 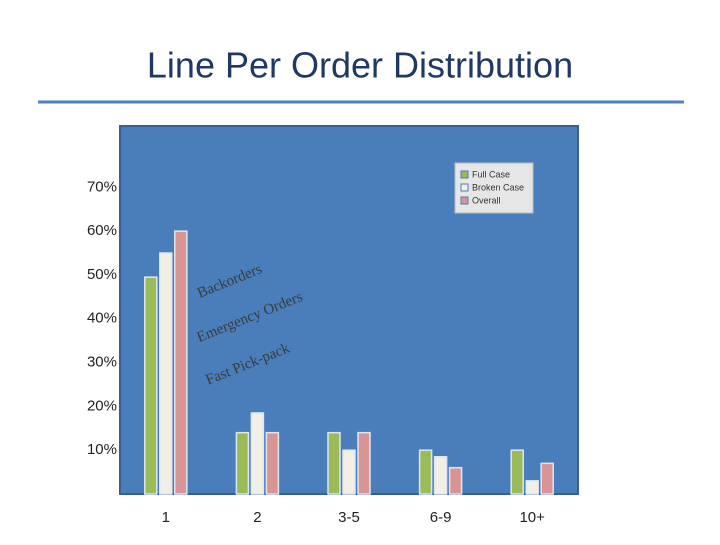 I want to click on y-tick-label: 60%, so click(x=102, y=230).